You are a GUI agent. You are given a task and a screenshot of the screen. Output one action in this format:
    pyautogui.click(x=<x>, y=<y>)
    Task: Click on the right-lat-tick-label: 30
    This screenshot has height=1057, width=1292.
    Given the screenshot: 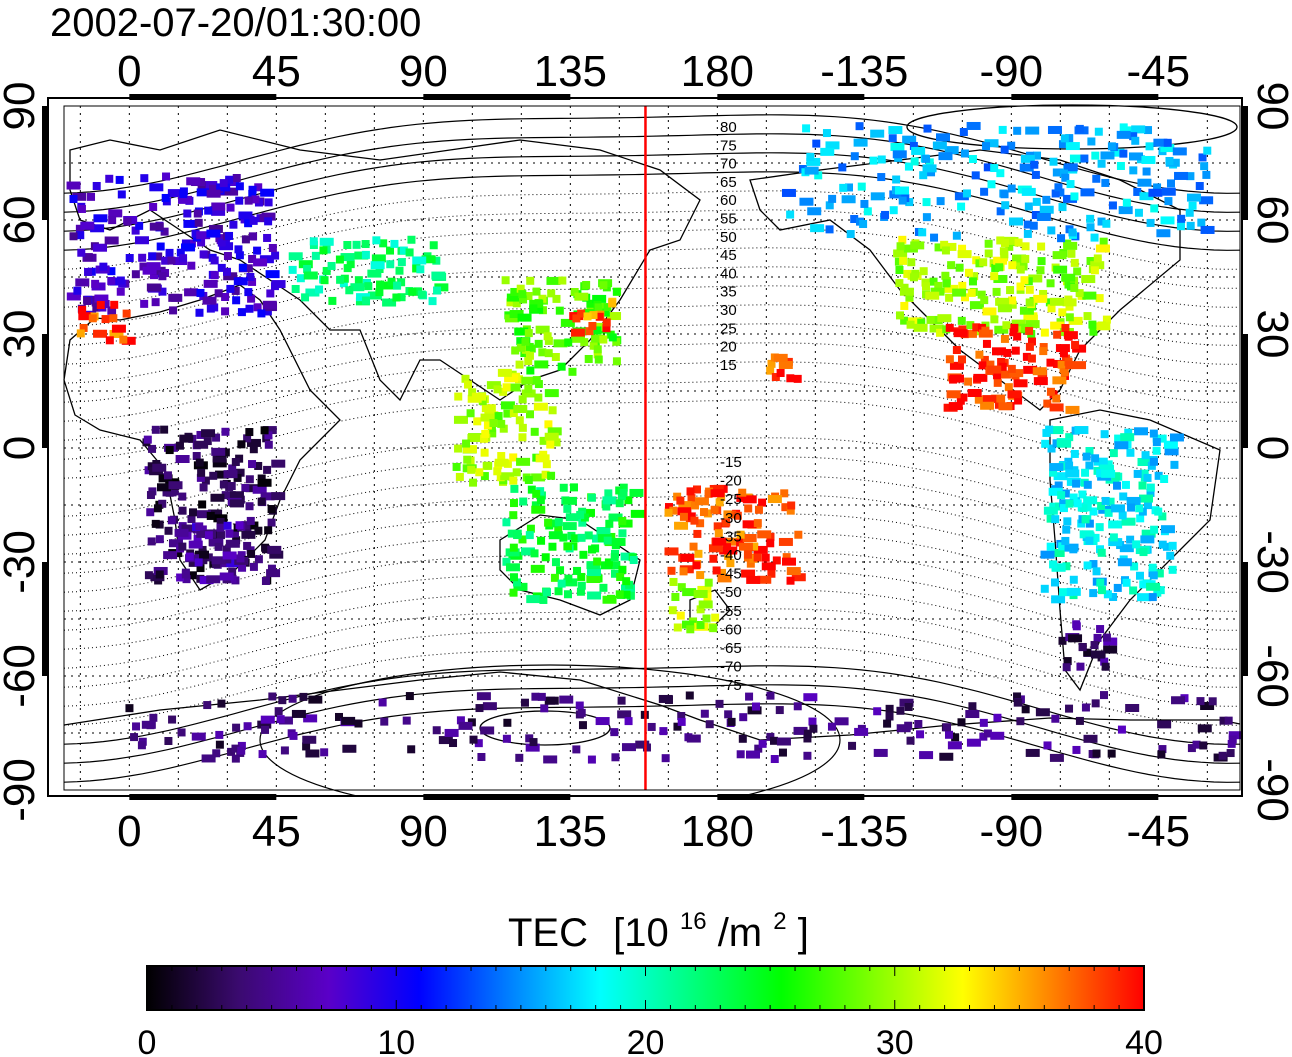 What is the action you would take?
    pyautogui.click(x=1270, y=334)
    